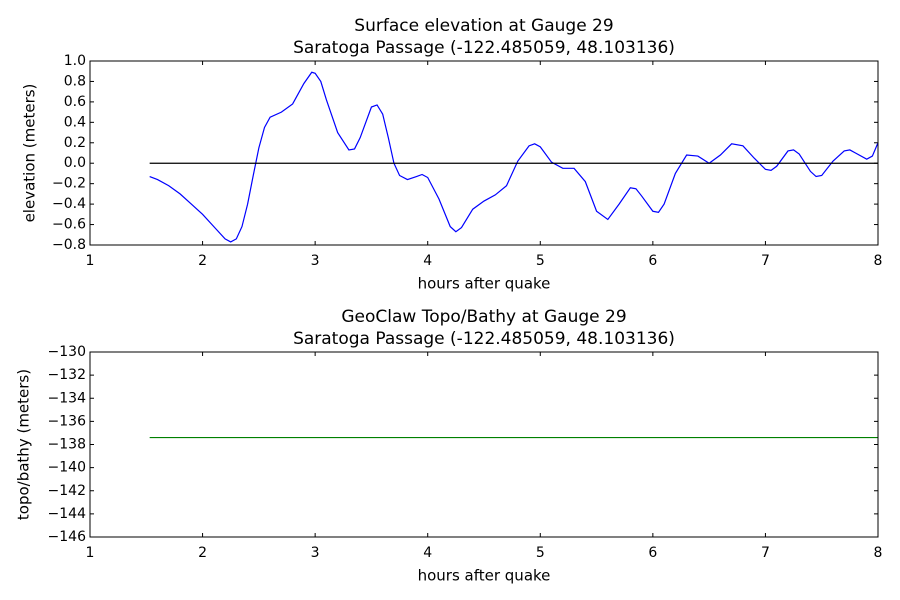 The image size is (900, 600). What do you see at coordinates (67, 375) in the screenshot?
I see `y-tick-label: −132` at bounding box center [67, 375].